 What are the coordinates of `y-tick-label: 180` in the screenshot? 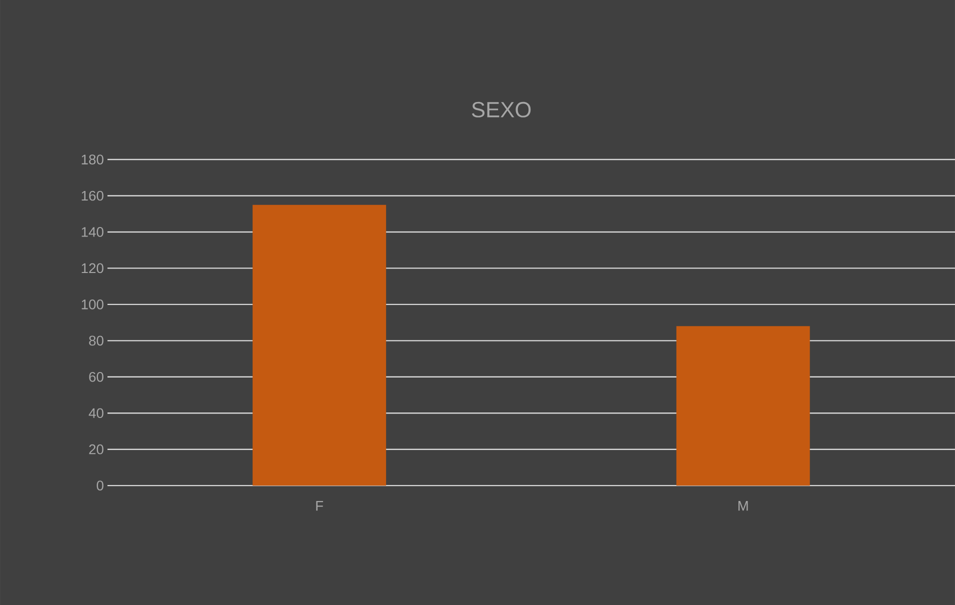 It's located at (93, 159).